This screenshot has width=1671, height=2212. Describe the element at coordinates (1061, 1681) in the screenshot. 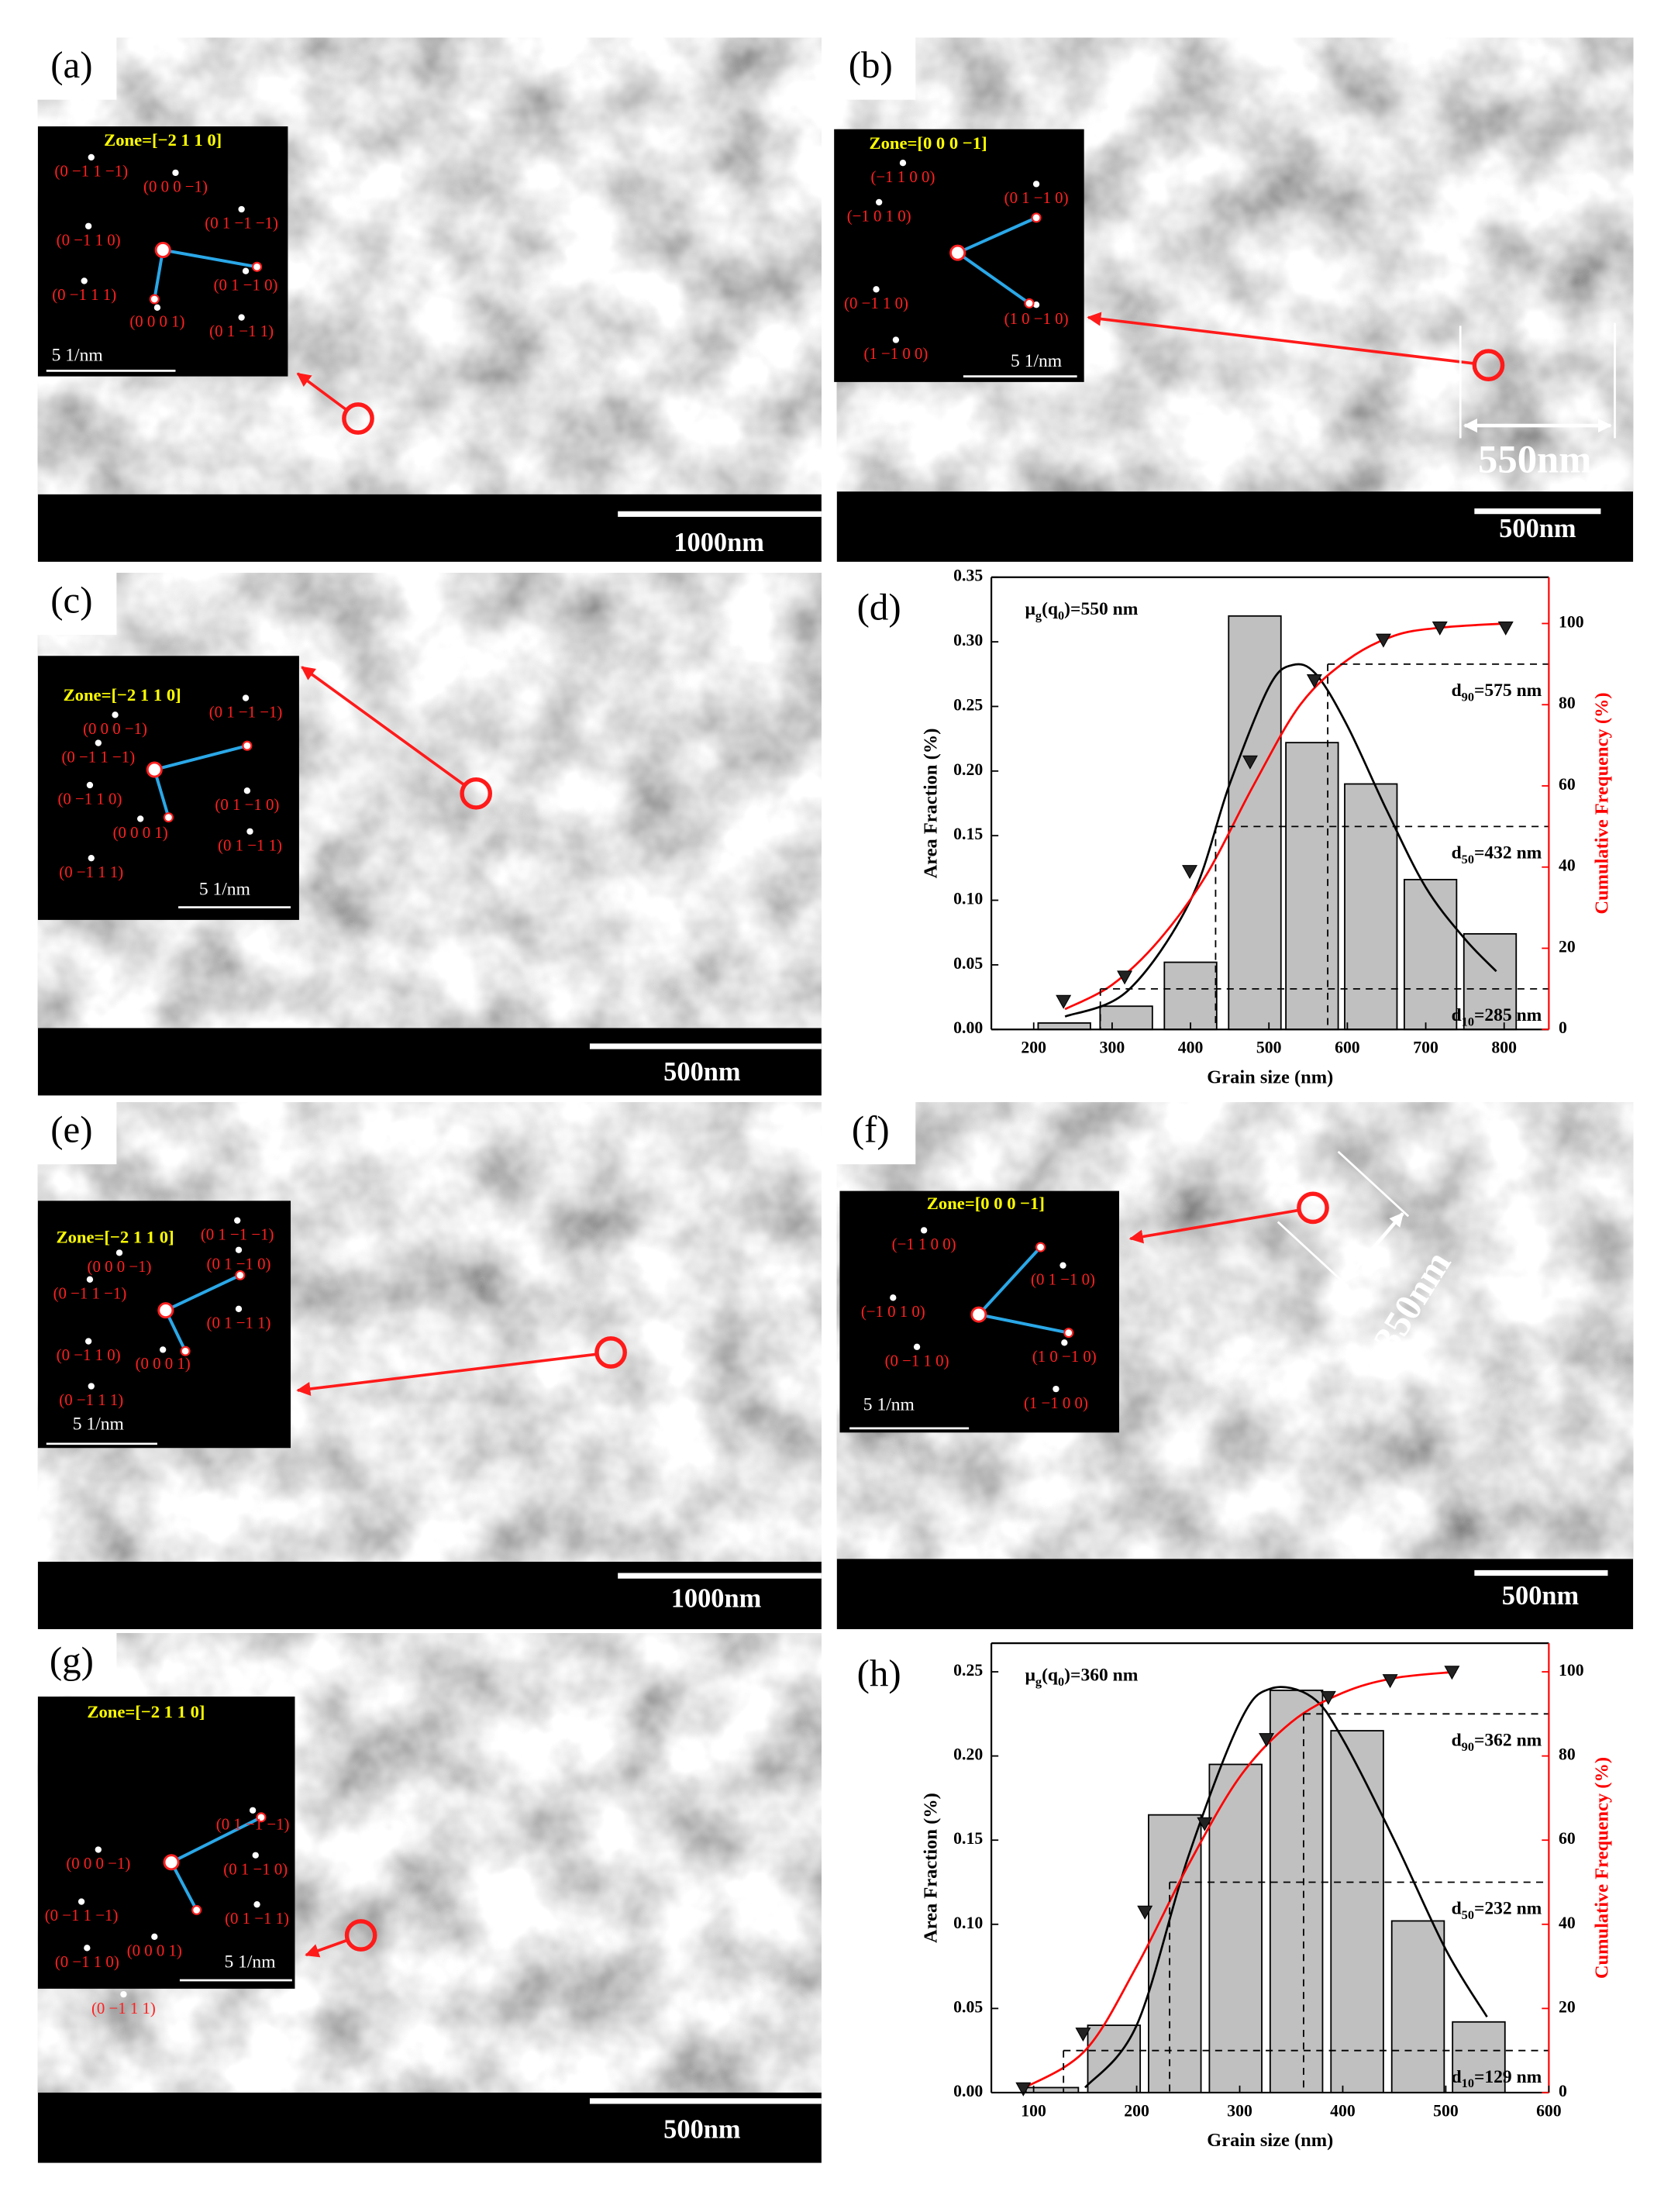

I see `subscript: 0` at that location.